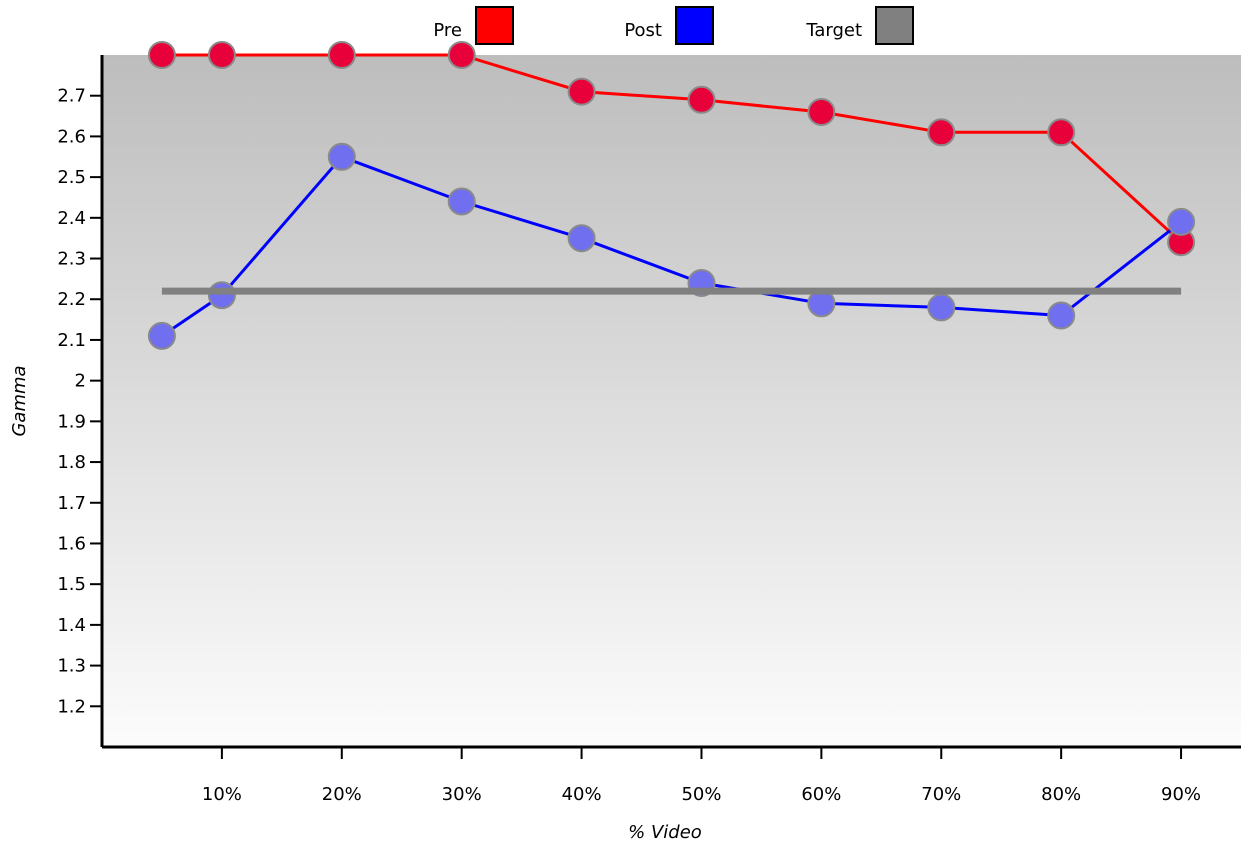  What do you see at coordinates (71, 96) in the screenshot?
I see `y-tick-label: 2.7` at bounding box center [71, 96].